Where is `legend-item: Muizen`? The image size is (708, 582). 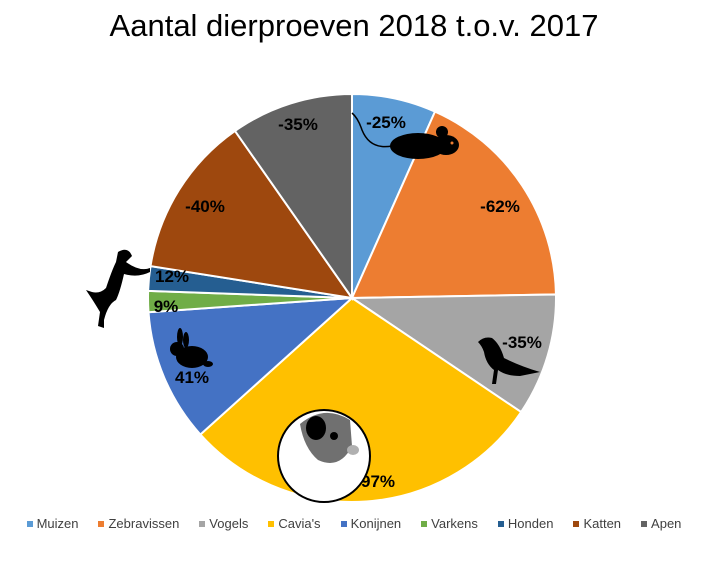 legend-item: Muizen is located at coordinates (52, 523).